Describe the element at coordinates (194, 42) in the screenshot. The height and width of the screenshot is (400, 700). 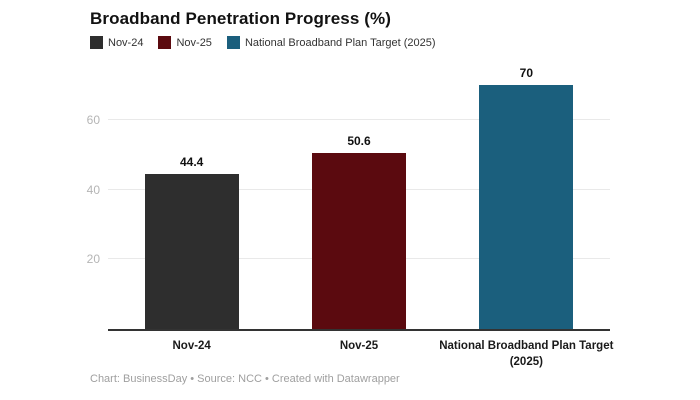
I see `legend-label: Nov-25` at that location.